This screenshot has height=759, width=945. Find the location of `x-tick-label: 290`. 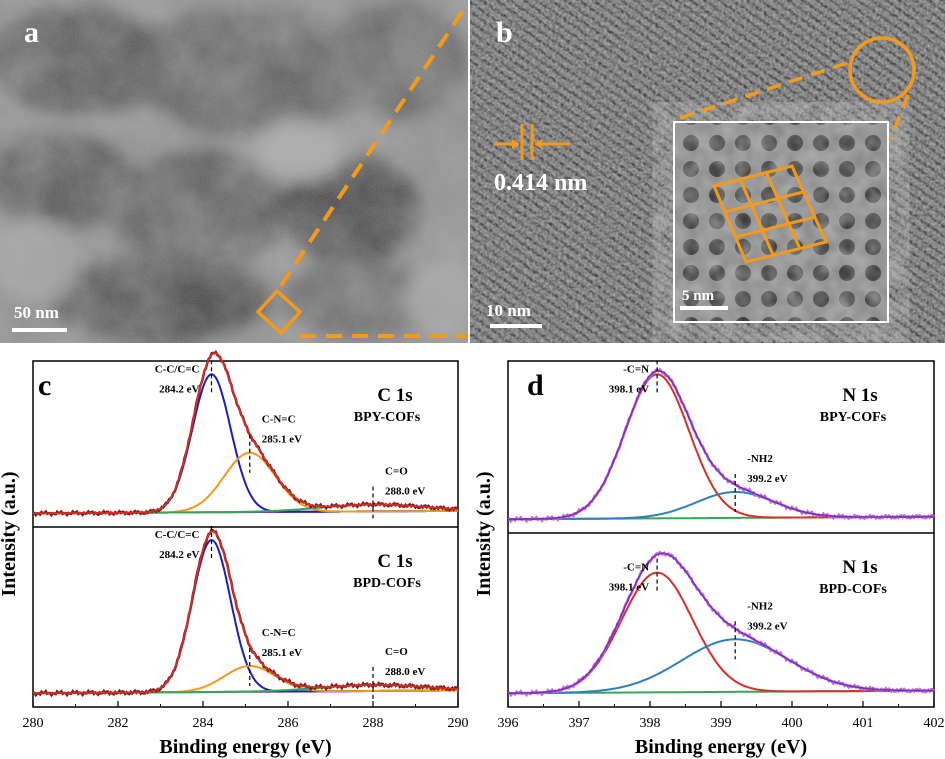

x-tick-label: 290 is located at coordinates (458, 723).